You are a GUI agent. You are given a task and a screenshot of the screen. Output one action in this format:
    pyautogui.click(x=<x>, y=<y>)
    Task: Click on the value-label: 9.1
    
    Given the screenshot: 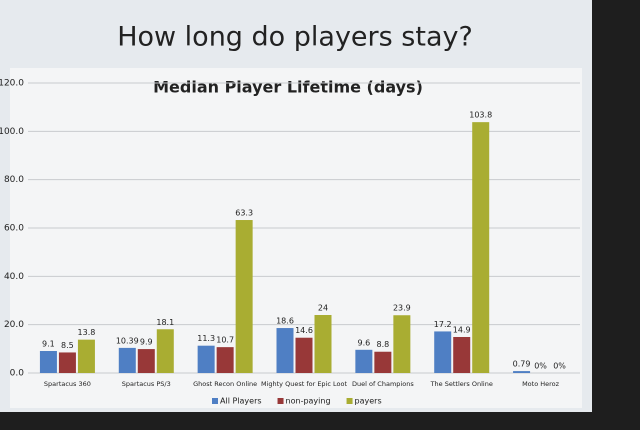 What is the action you would take?
    pyautogui.click(x=48, y=344)
    